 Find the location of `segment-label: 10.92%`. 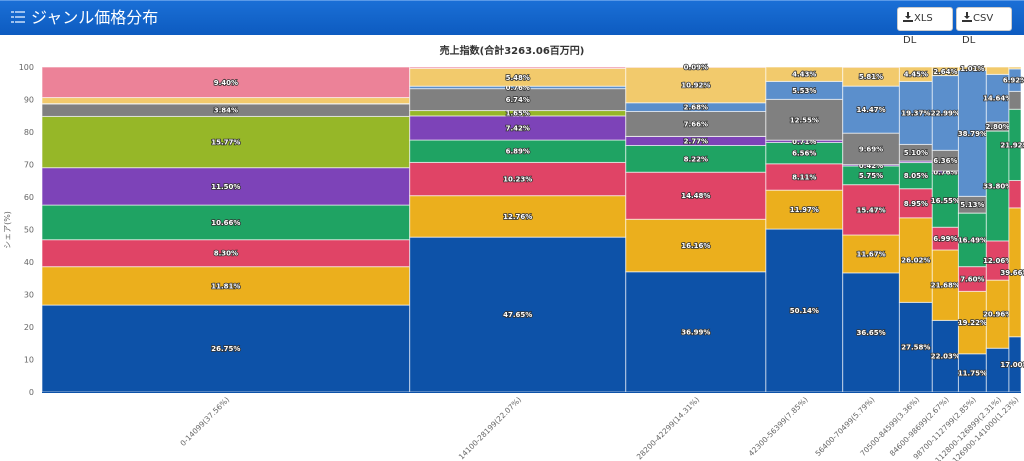

segment-label: 10.92% is located at coordinates (695, 86).